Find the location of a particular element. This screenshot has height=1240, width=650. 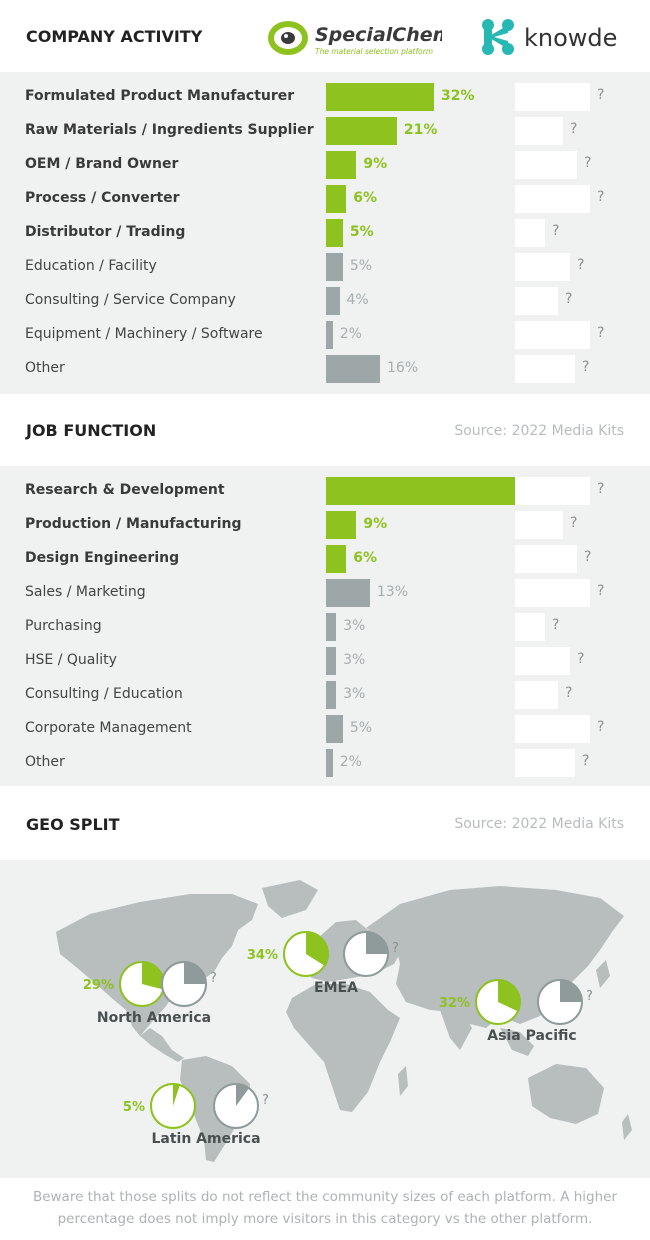

category-label: HSE / Quality is located at coordinates (71, 660).